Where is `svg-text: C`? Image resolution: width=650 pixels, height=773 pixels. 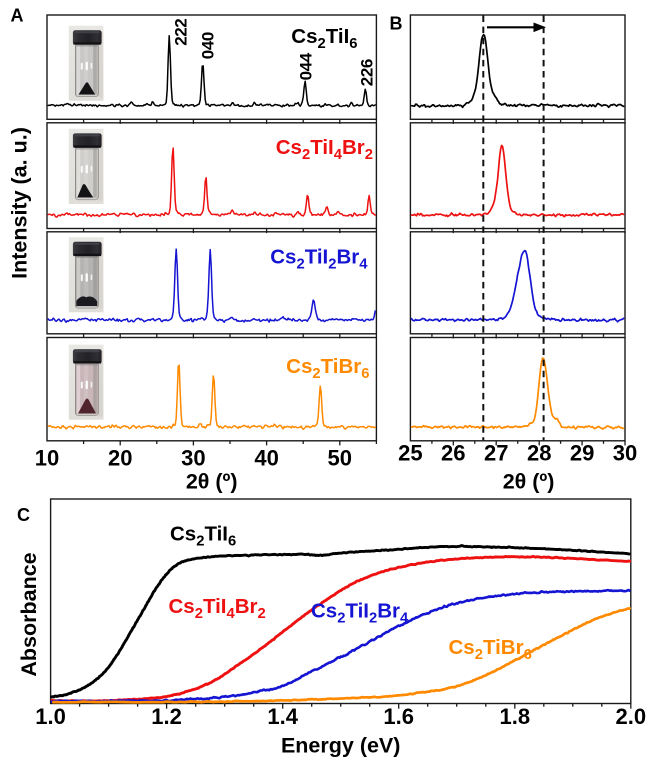
svg-text: C is located at coordinates (23, 515).